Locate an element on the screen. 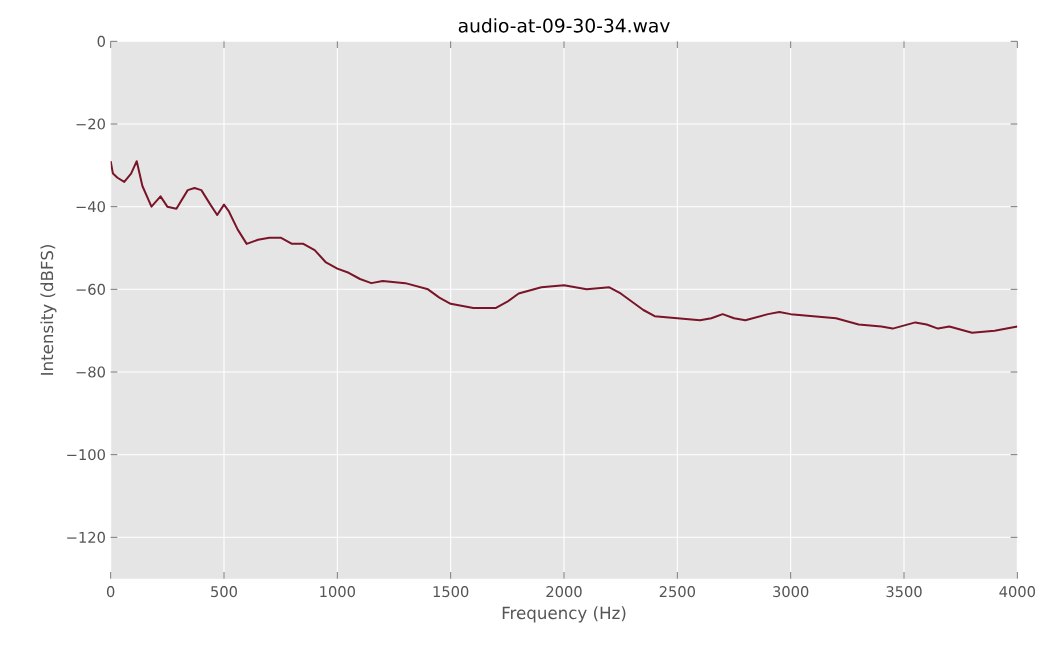 The width and height of the screenshot is (1044, 647). x-tick-label: 3000 is located at coordinates (791, 592).